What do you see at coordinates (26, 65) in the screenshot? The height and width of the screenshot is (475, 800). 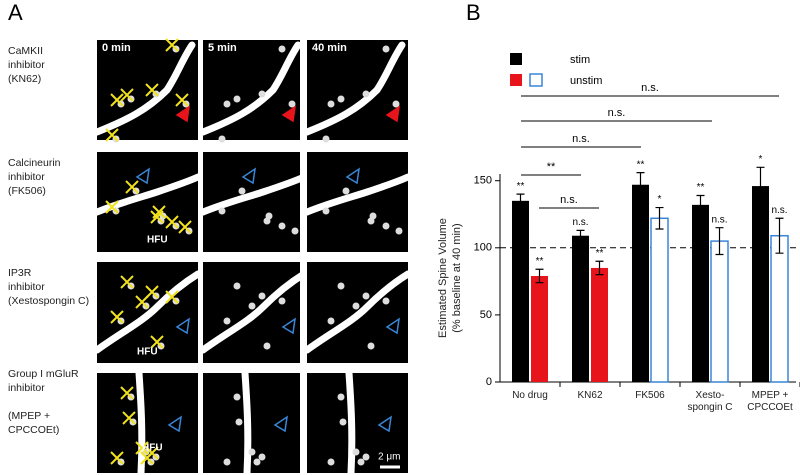 I see `row-label: CaMKII inhibitor (KN62)` at bounding box center [26, 65].